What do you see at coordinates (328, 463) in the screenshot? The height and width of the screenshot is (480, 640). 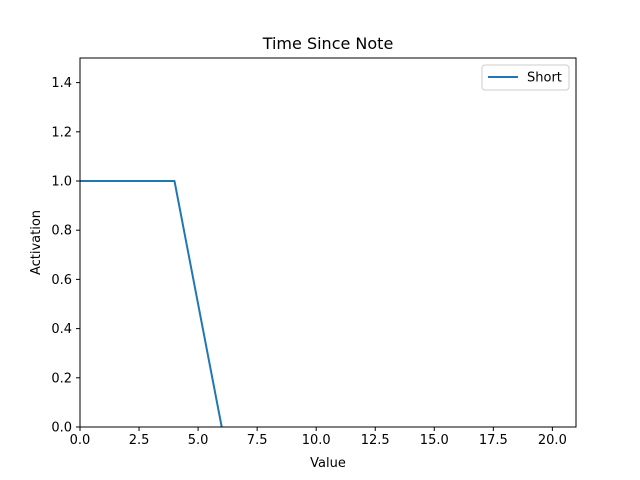 I see `x-axis-label: Value` at bounding box center [328, 463].